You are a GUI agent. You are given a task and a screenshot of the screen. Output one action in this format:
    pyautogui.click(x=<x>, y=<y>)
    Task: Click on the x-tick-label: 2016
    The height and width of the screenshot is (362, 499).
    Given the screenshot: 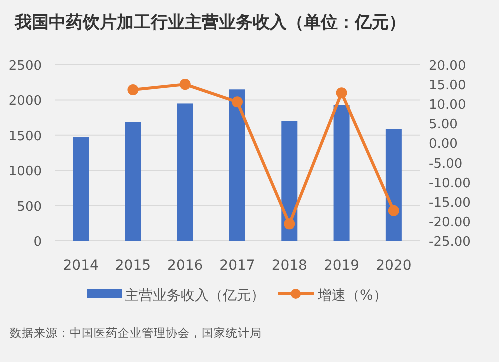 What is the action you would take?
    pyautogui.click(x=186, y=266)
    